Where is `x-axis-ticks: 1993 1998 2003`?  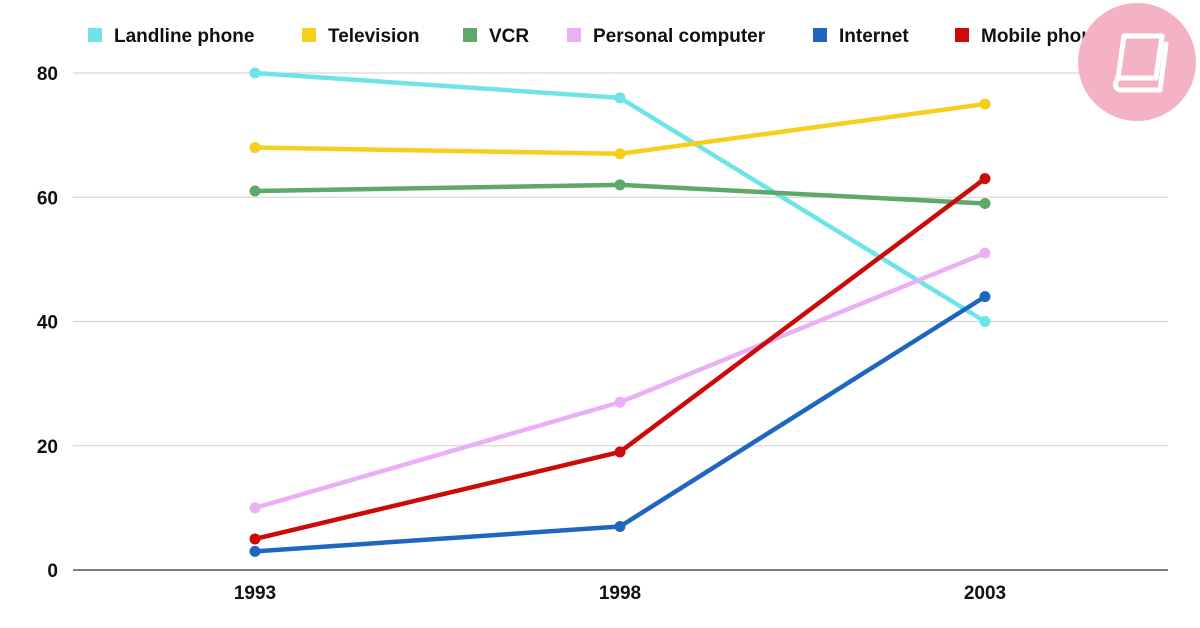
x-axis-ticks: 1993 1998 2003 is located at coordinates (620, 593).